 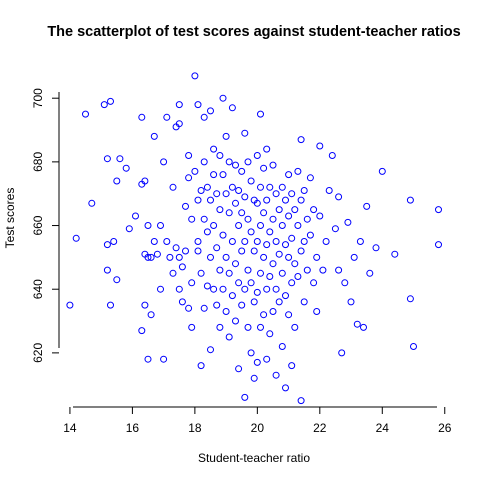 I want to click on x-axis-label: Student-teacher ratio, so click(x=254, y=458).